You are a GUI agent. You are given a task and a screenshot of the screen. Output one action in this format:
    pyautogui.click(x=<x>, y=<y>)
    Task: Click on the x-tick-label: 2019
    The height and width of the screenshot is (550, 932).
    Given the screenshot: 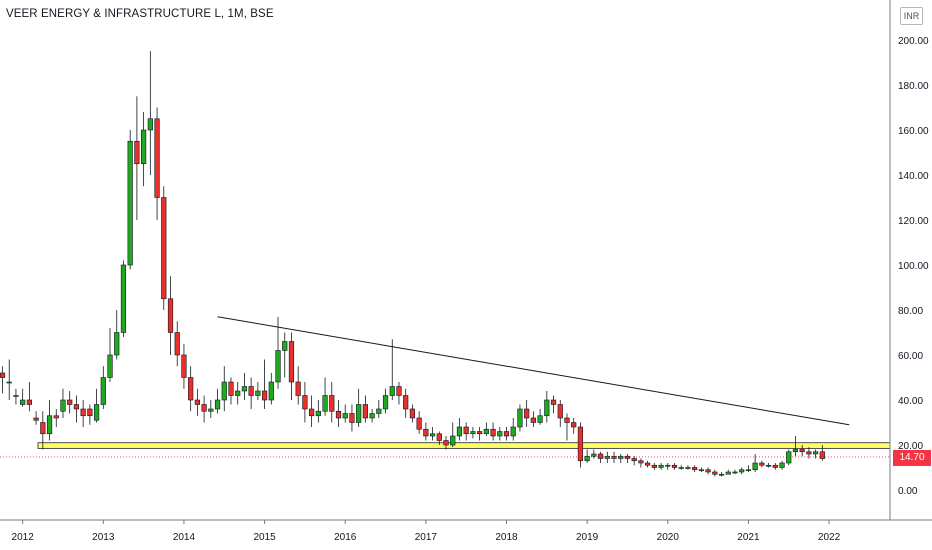 What is the action you would take?
    pyautogui.click(x=587, y=537)
    